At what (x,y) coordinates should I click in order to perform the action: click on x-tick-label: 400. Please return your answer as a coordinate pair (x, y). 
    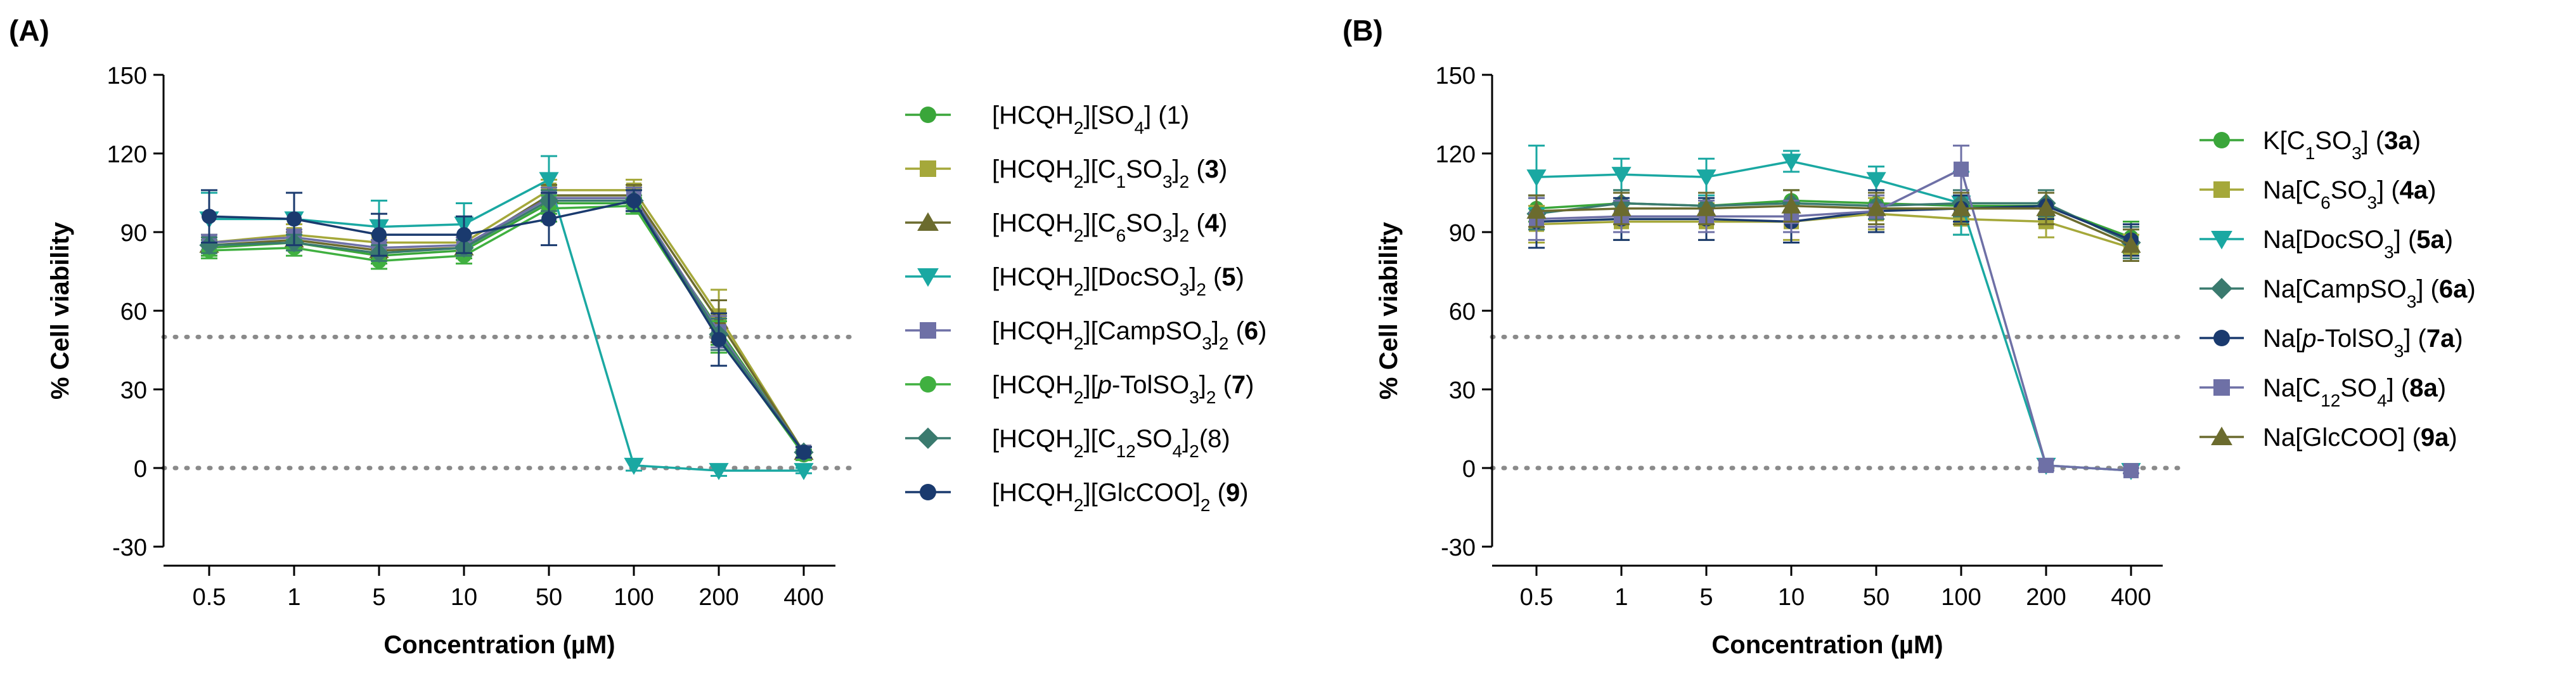
    Looking at the image, I should click on (803, 597).